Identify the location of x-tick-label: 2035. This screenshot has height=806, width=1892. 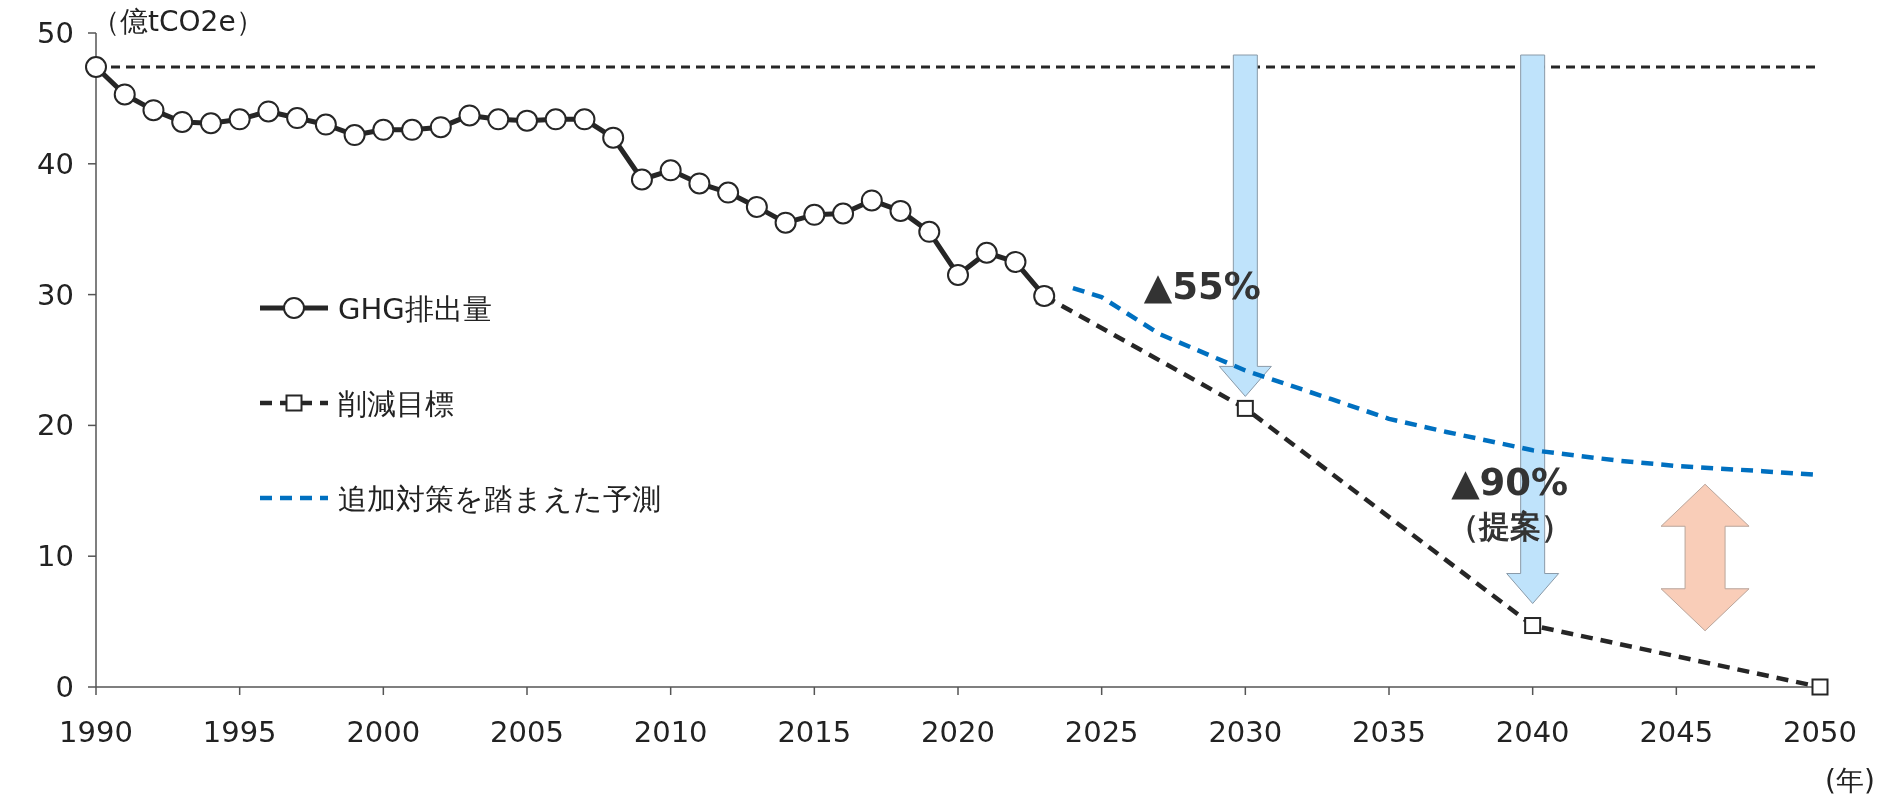
(1389, 732).